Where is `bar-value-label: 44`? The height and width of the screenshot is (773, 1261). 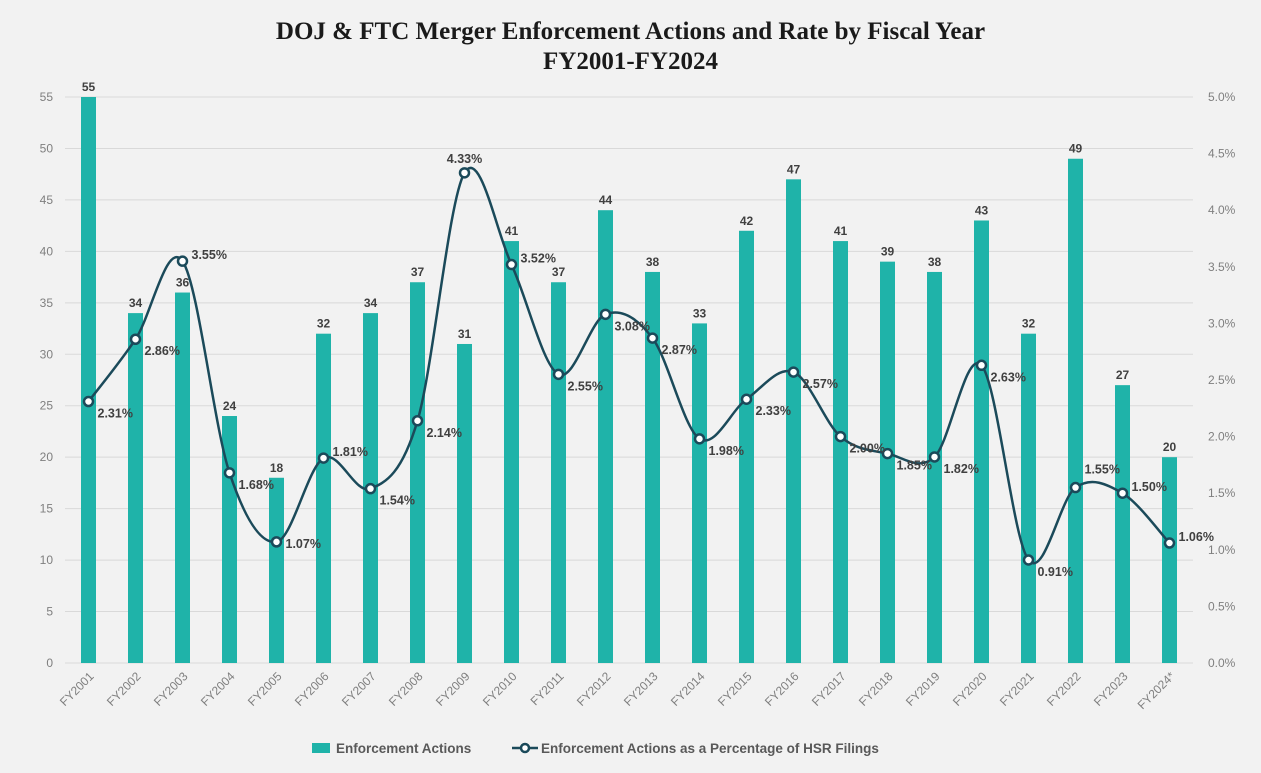 bar-value-label: 44 is located at coordinates (606, 200).